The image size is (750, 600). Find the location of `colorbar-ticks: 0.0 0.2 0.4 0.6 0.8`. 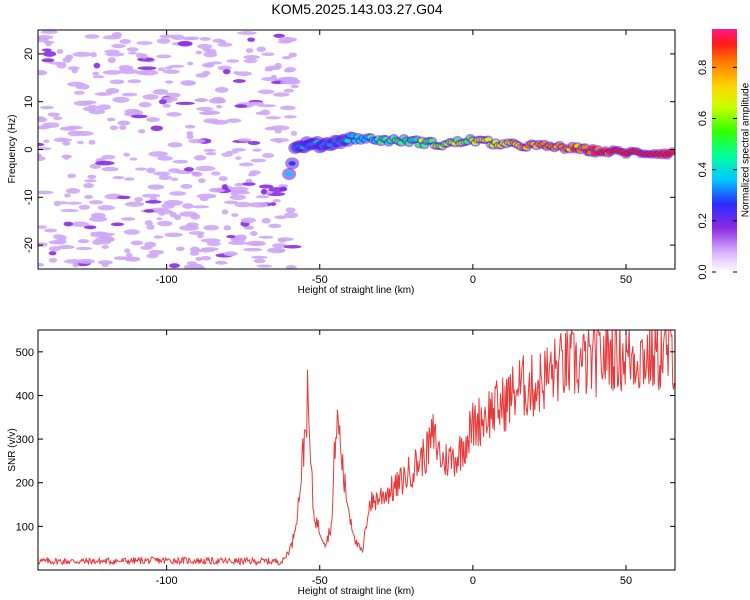

colorbar-ticks: 0.0 0.2 0.4 0.6 0.8 is located at coordinates (717, 170).